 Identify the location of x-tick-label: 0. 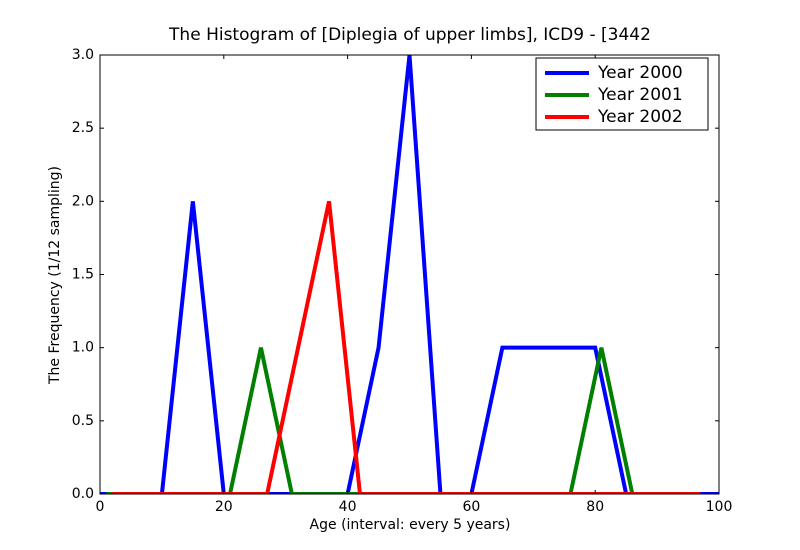
(100, 507).